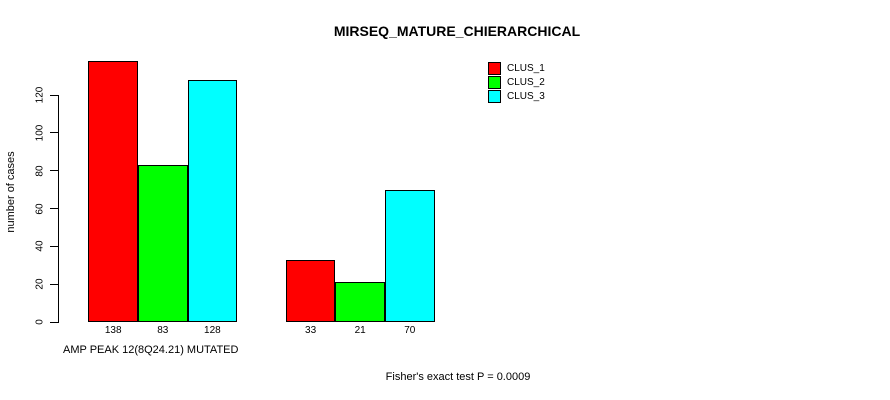 This screenshot has width=890, height=400. What do you see at coordinates (457, 31) in the screenshot?
I see `chart-title: MIRSEQ_MATURE_CHIERARCHICAL` at bounding box center [457, 31].